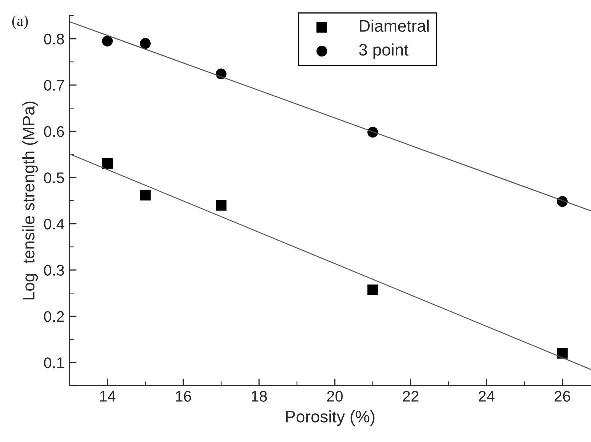 The width and height of the screenshot is (591, 442). I want to click on y-tick-label: 0.4, so click(54, 224).